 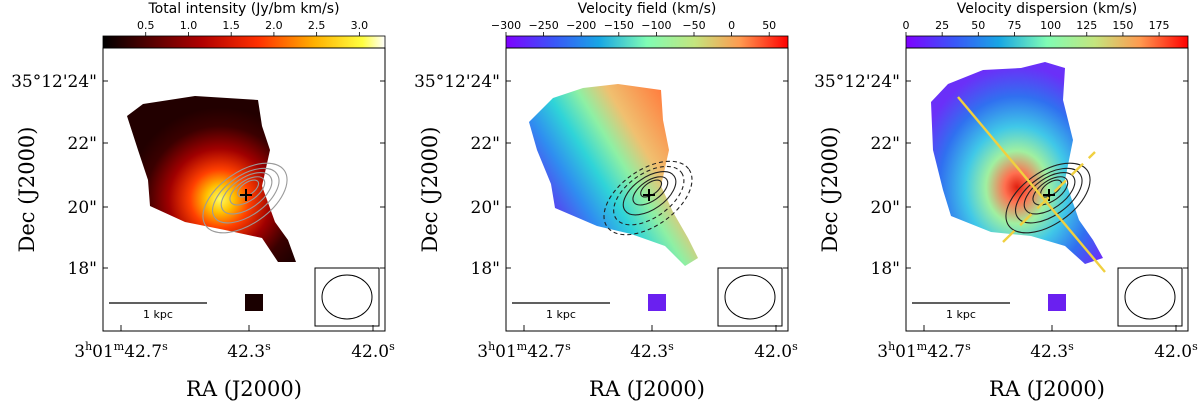 What do you see at coordinates (619, 25) in the screenshot?
I see `colorbar-tick-label: −150` at bounding box center [619, 25].